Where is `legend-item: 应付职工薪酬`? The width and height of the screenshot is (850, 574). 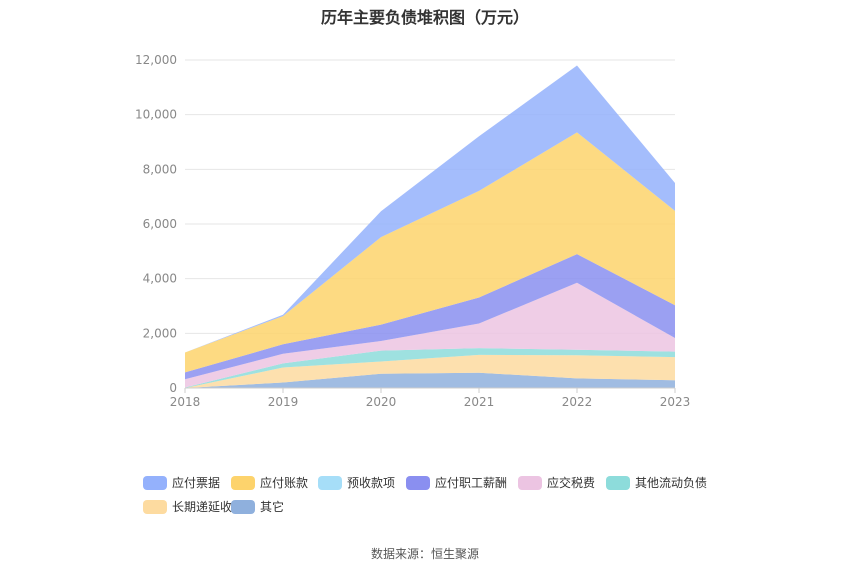
legend-item: 应付职工薪酬 is located at coordinates (456, 482).